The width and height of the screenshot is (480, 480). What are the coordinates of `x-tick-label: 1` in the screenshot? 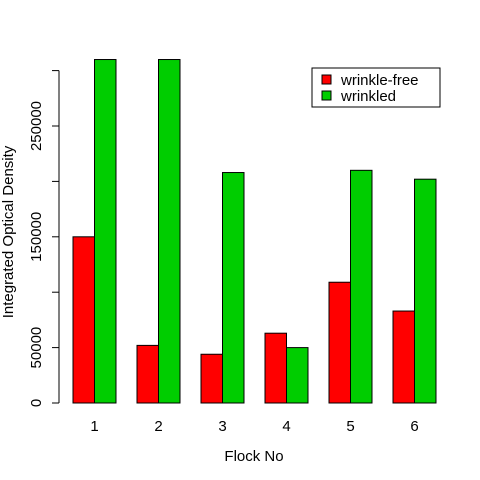 It's located at (94, 426).